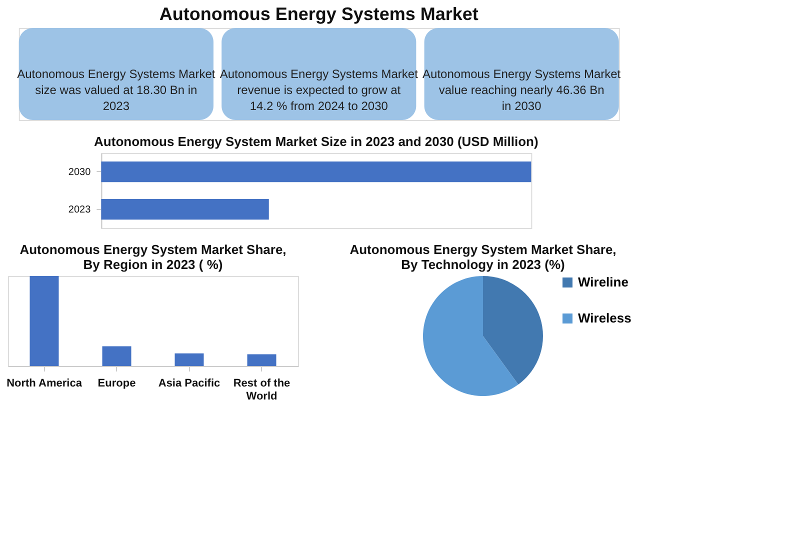  I want to click on chart-title: Autonomous Energy Systems Market, so click(318, 14).